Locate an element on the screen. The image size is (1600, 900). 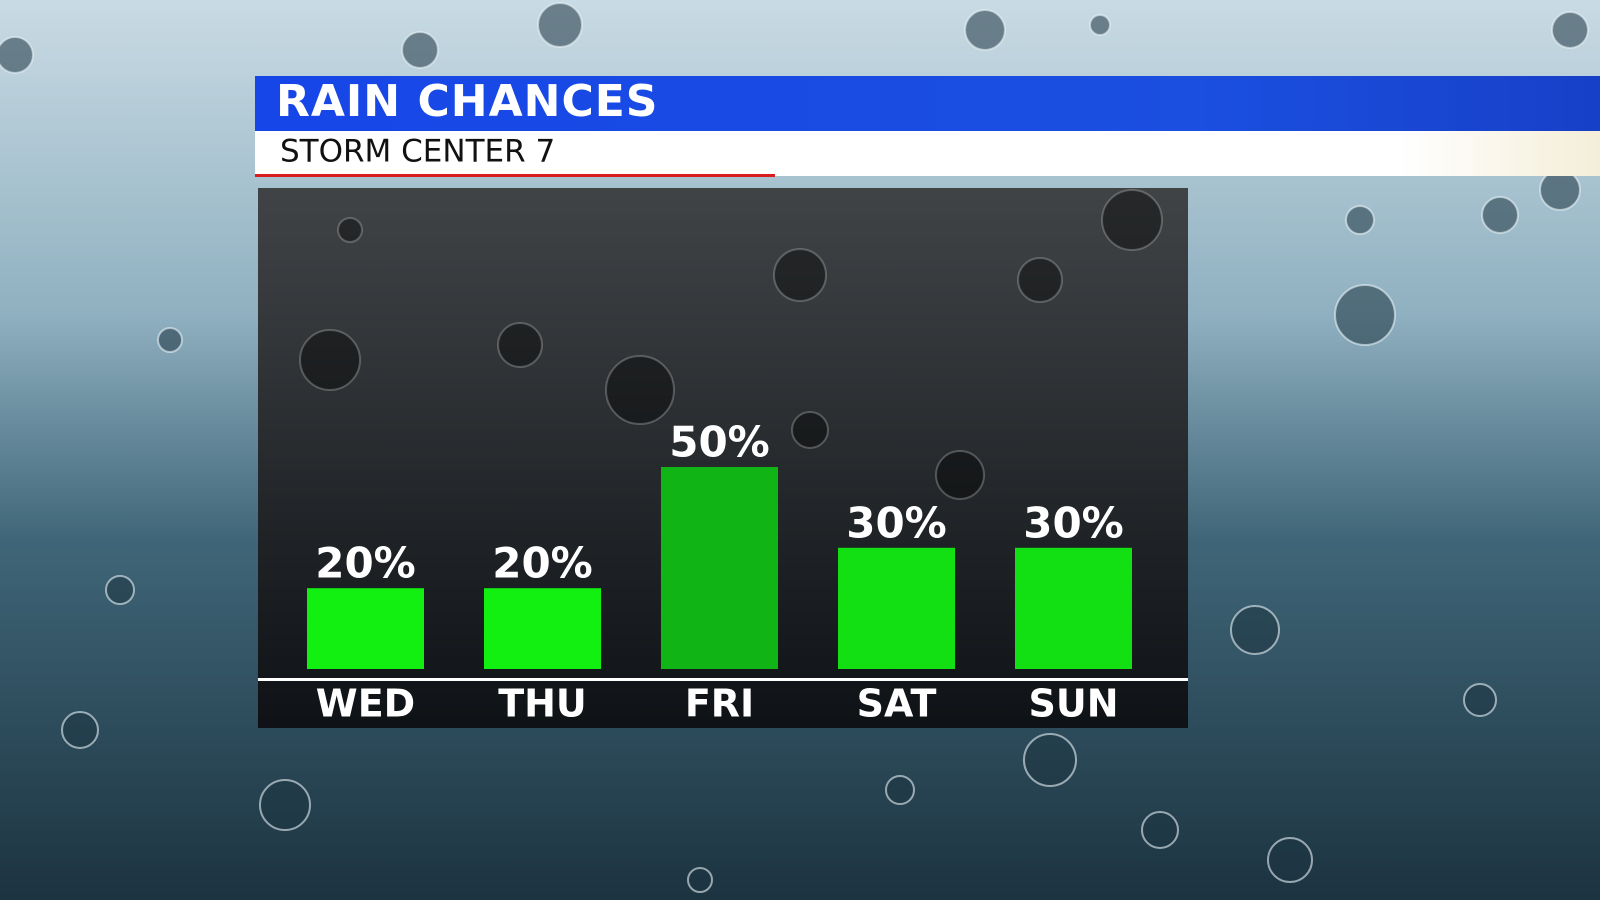
x-tick-label: THU is located at coordinates (542, 704).